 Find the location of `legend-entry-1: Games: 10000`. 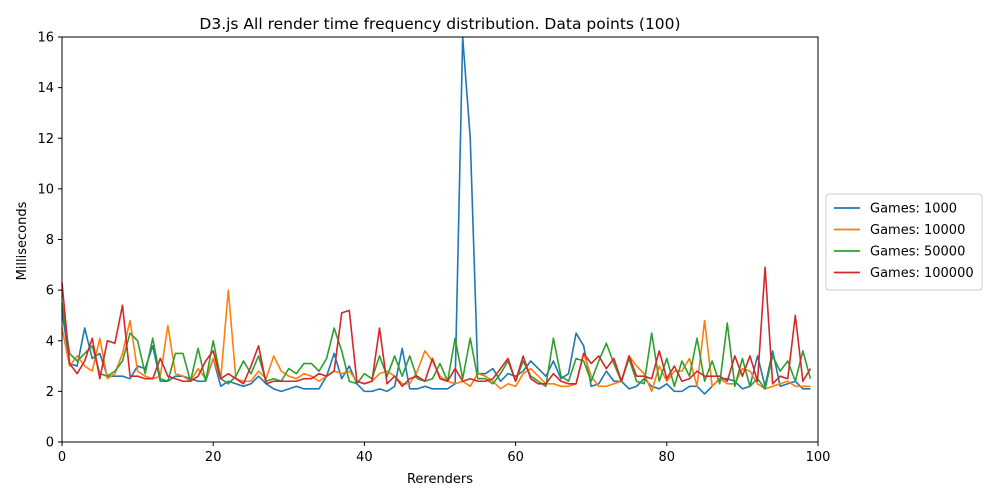

legend-entry-1: Games: 10000 is located at coordinates (917, 230).